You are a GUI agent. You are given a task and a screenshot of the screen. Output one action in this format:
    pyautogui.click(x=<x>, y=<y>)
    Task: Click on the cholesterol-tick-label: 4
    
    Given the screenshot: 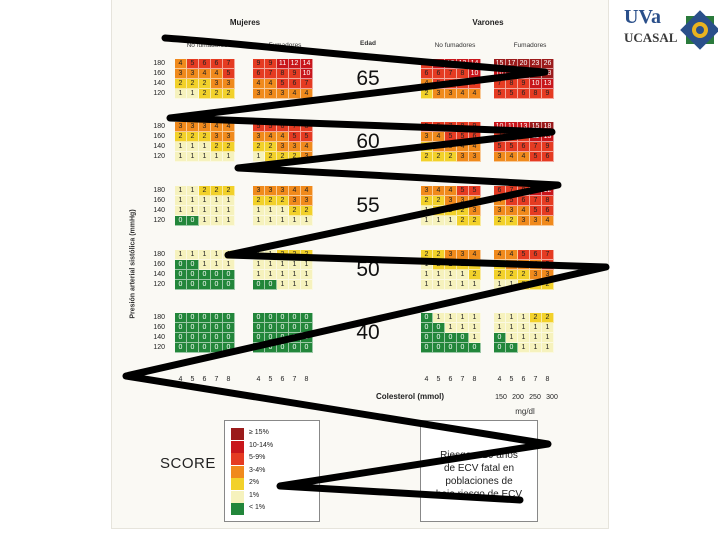 What is the action you would take?
    pyautogui.click(x=258, y=379)
    